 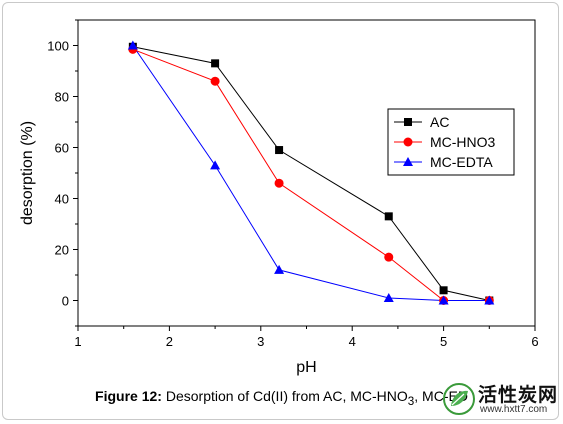 What do you see at coordinates (62, 148) in the screenshot?
I see `y-tick-label: 60` at bounding box center [62, 148].